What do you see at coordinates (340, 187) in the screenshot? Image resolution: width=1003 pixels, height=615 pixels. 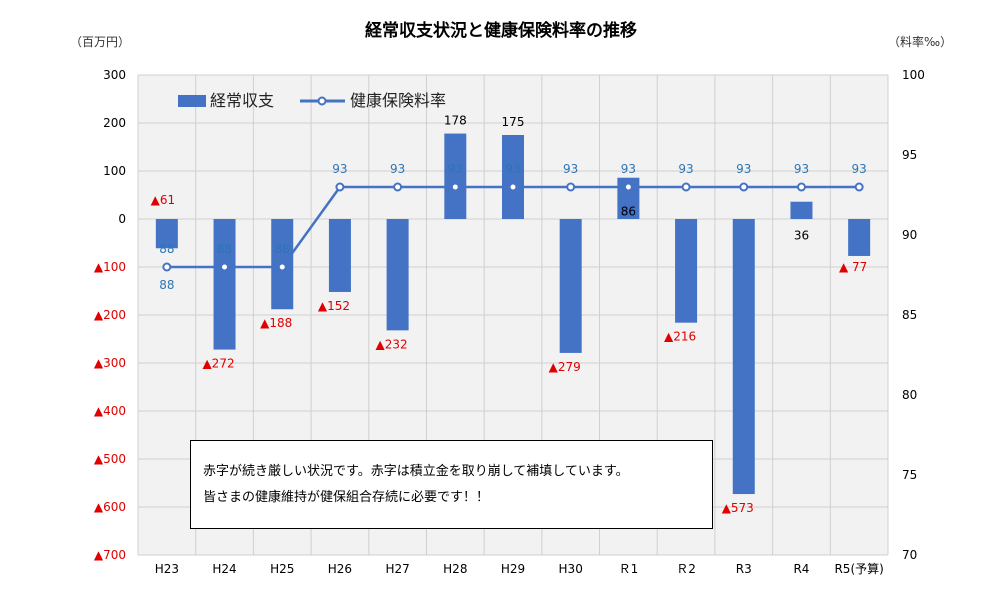 I see `rate-point-H26` at bounding box center [340, 187].